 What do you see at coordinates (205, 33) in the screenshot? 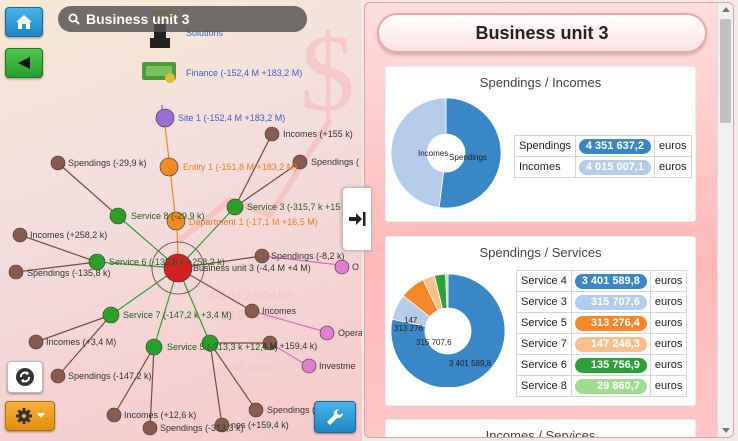
I see `node-solutions: Solutions` at bounding box center [205, 33].